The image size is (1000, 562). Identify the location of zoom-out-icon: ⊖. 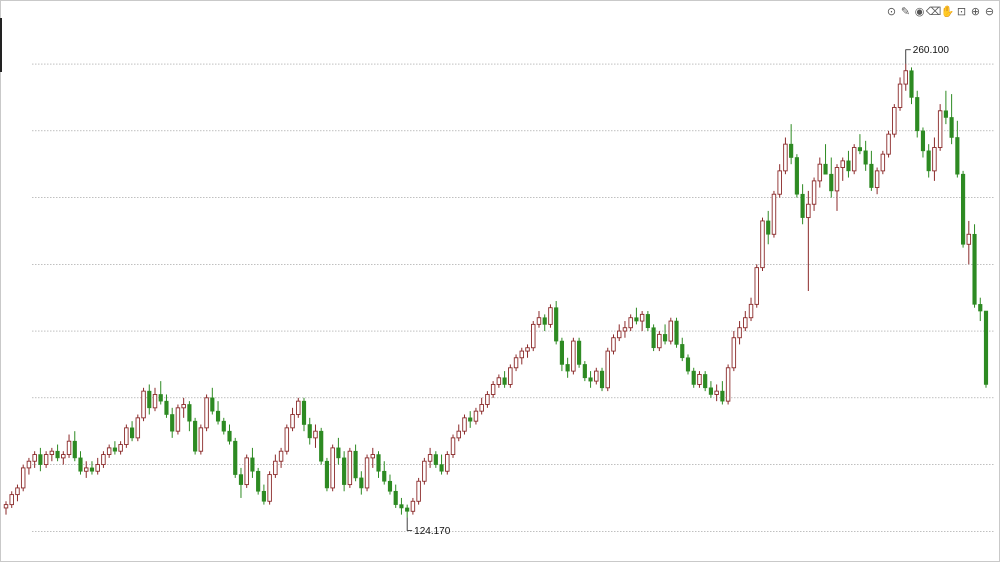
(989, 11).